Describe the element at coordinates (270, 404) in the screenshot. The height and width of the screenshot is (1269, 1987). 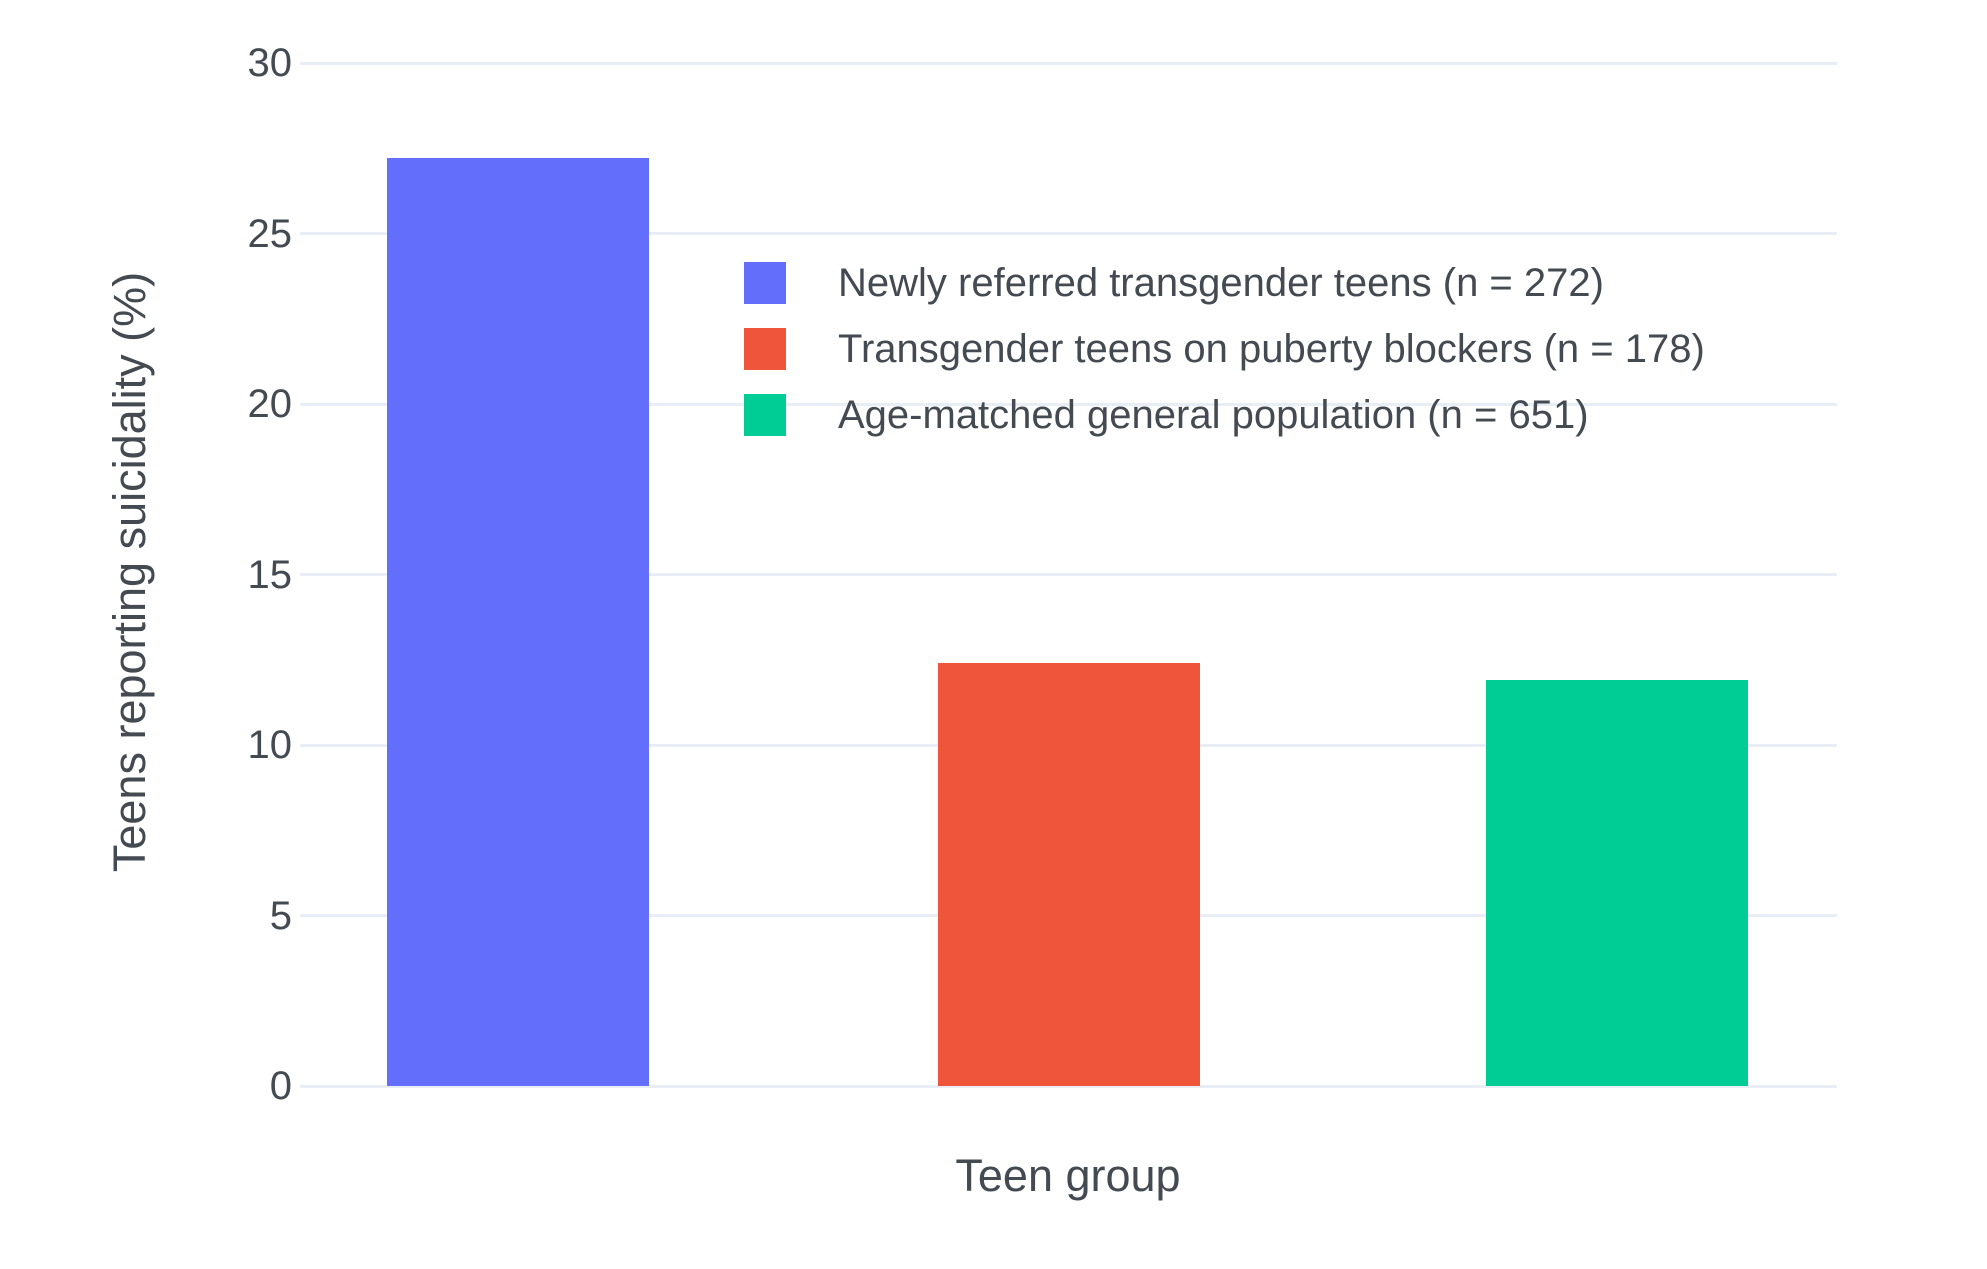
I see `y-tick-label: 20` at that location.